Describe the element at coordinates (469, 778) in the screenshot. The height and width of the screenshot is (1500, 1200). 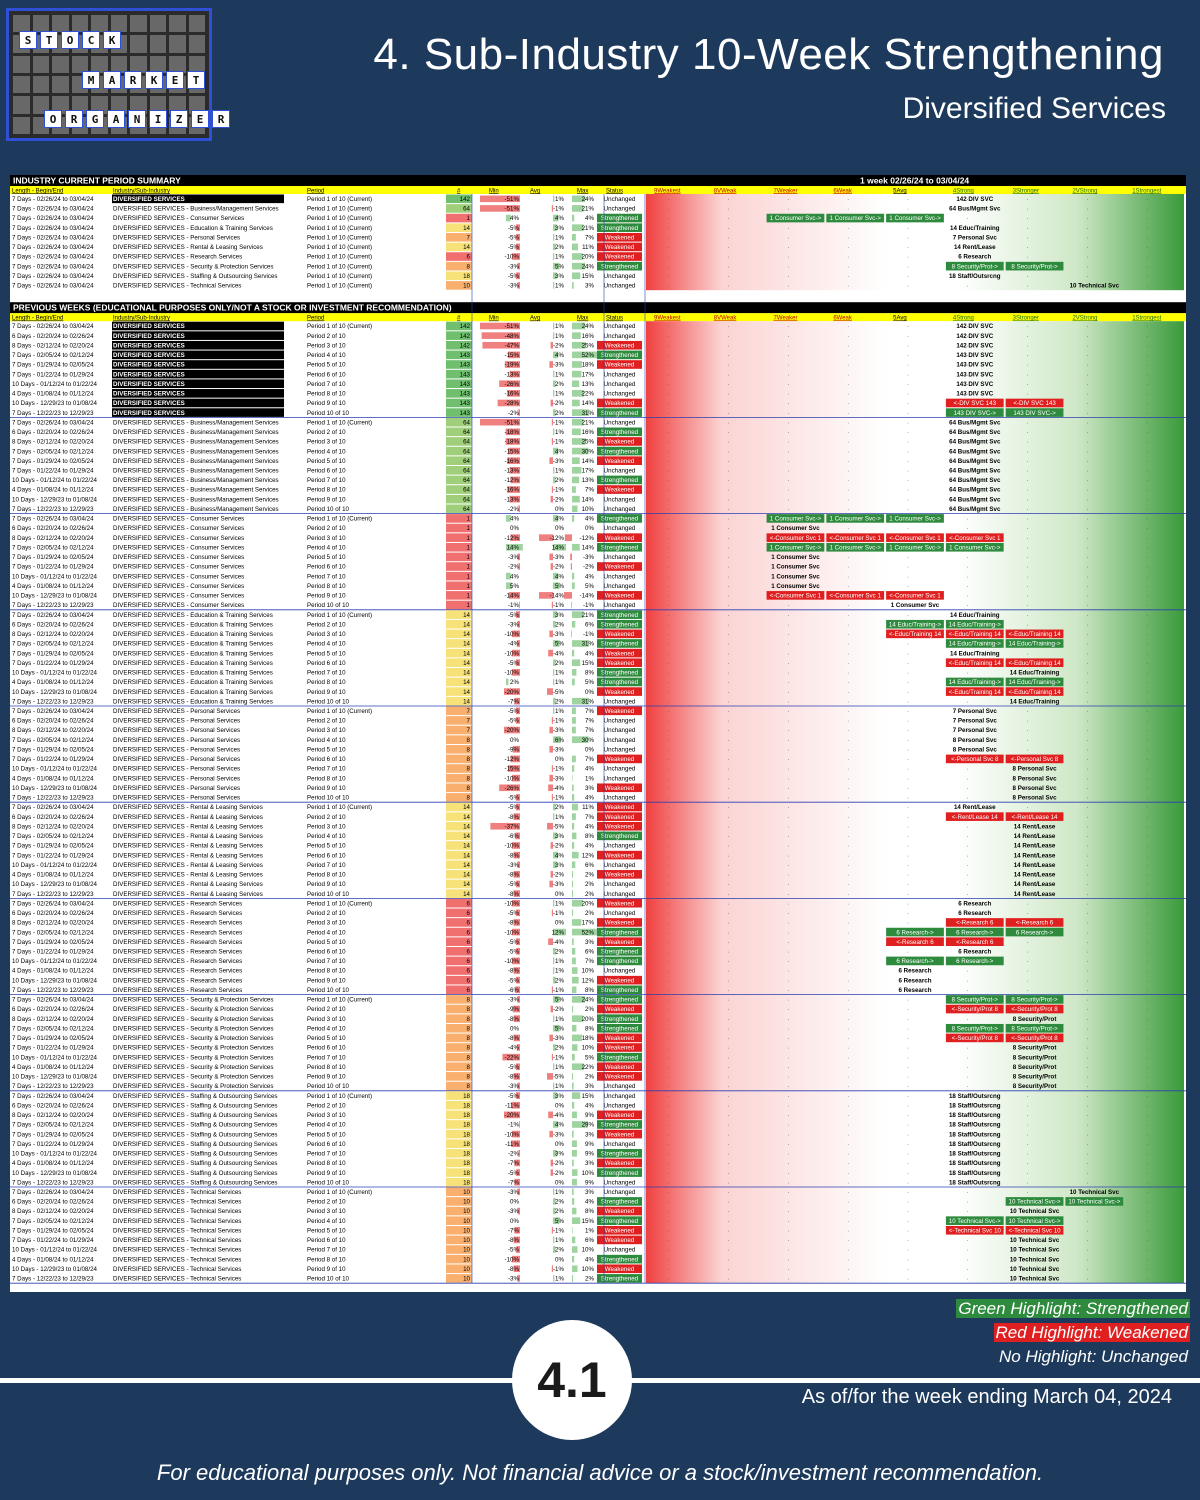
I see `row-count: 8` at that location.